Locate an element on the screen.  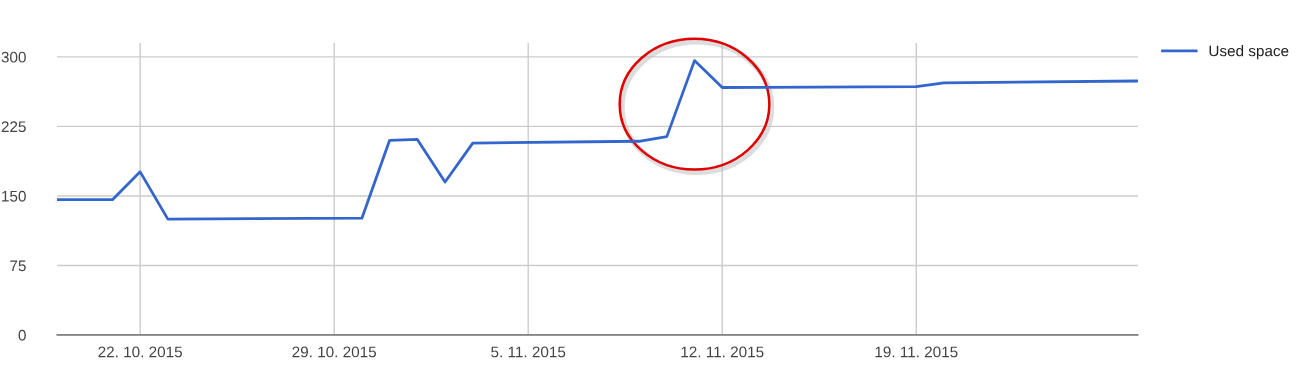
legend-label: Used space is located at coordinates (1249, 52).